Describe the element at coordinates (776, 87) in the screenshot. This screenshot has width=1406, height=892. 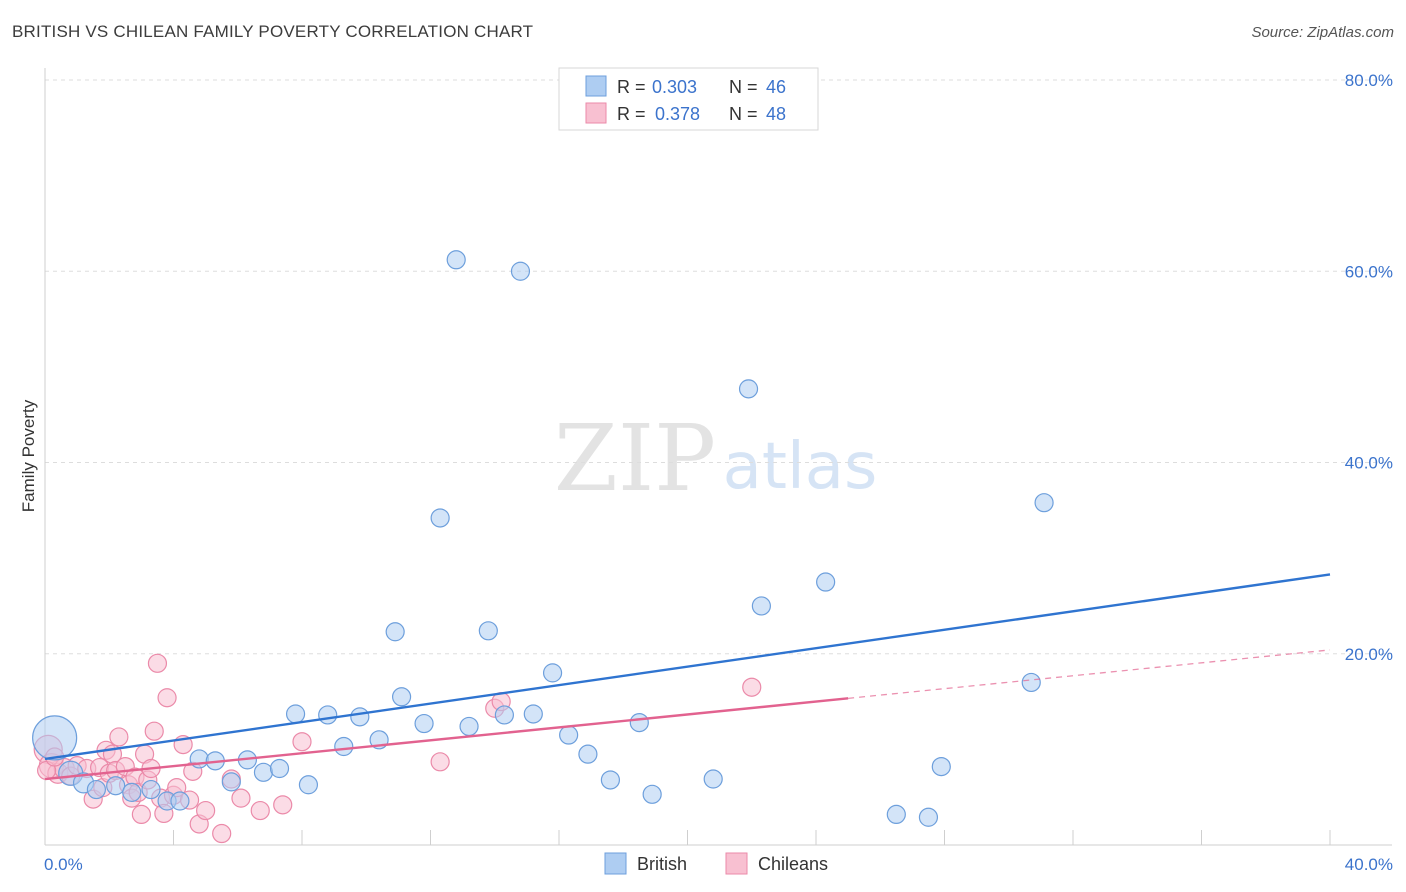
I see `stats-n-value-british: 46` at that location.